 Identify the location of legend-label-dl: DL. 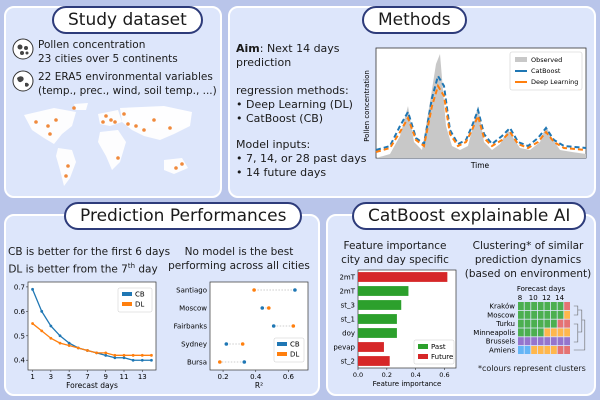
(139, 305).